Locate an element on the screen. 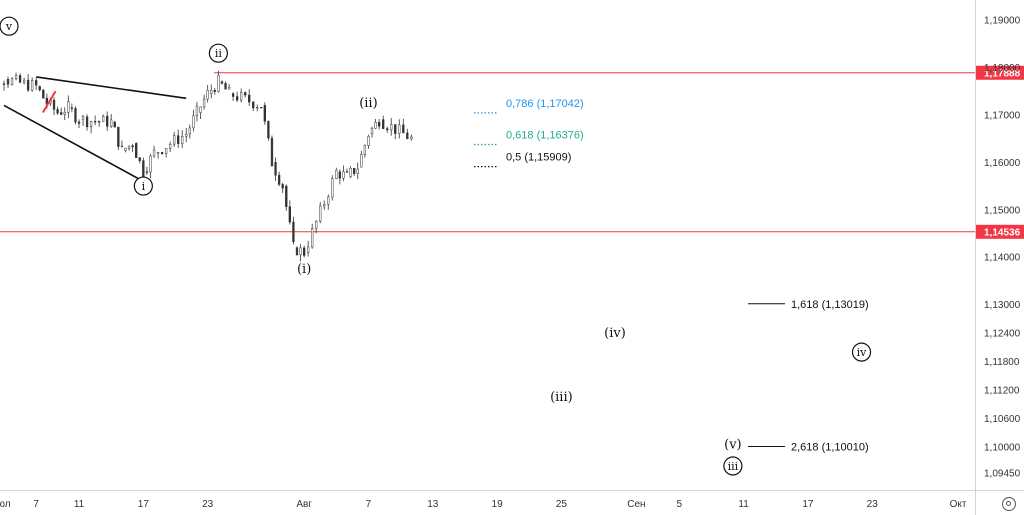  wave-label: iv is located at coordinates (862, 352).